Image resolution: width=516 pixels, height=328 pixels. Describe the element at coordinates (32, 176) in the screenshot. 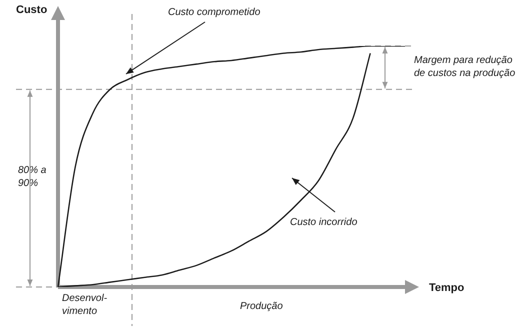

I see `text: 80% a 90%` at that location.